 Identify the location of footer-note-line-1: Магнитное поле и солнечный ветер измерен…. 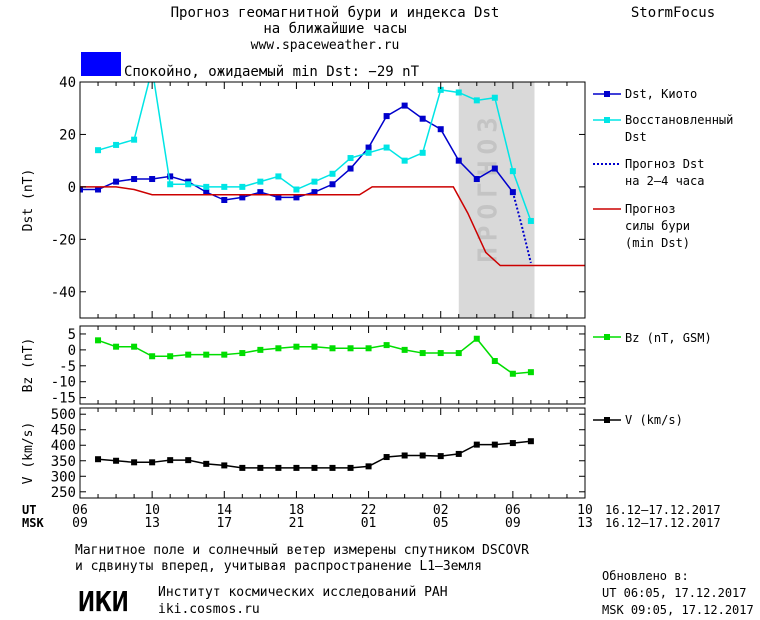
(302, 550).